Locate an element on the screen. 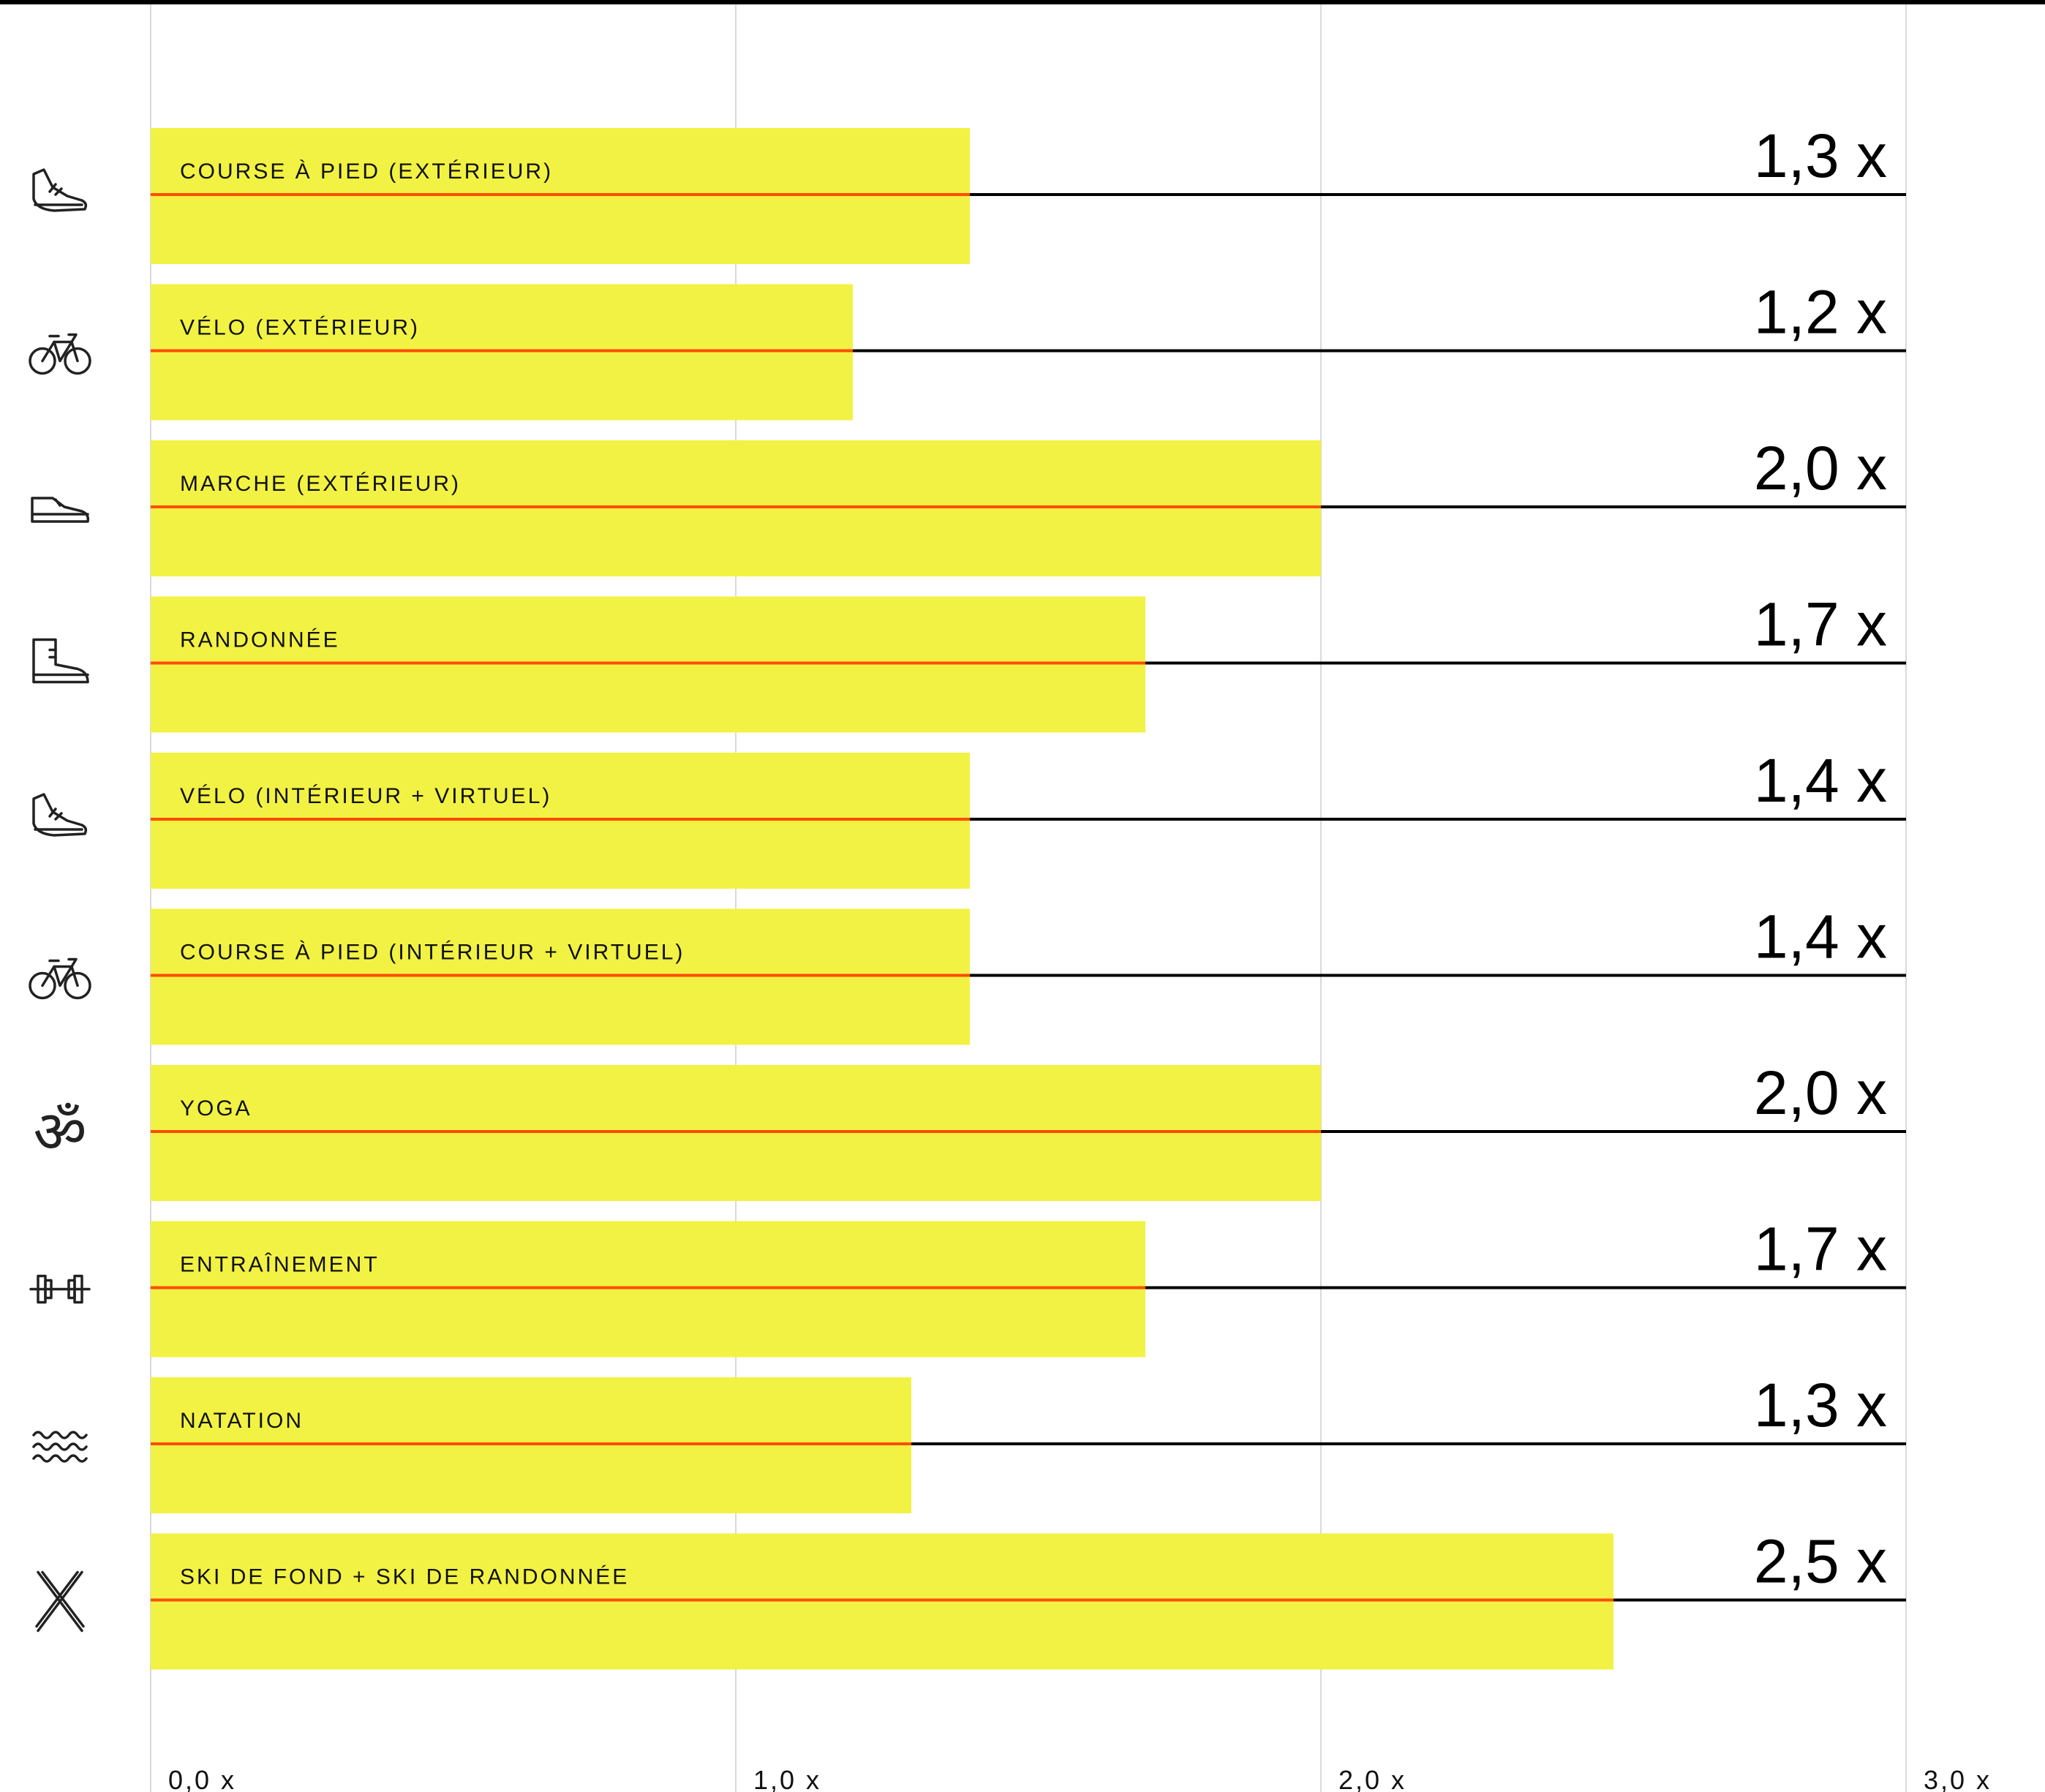 Image resolution: width=2045 pixels, height=1792 pixels. svg-text: ॐ is located at coordinates (61, 1132).